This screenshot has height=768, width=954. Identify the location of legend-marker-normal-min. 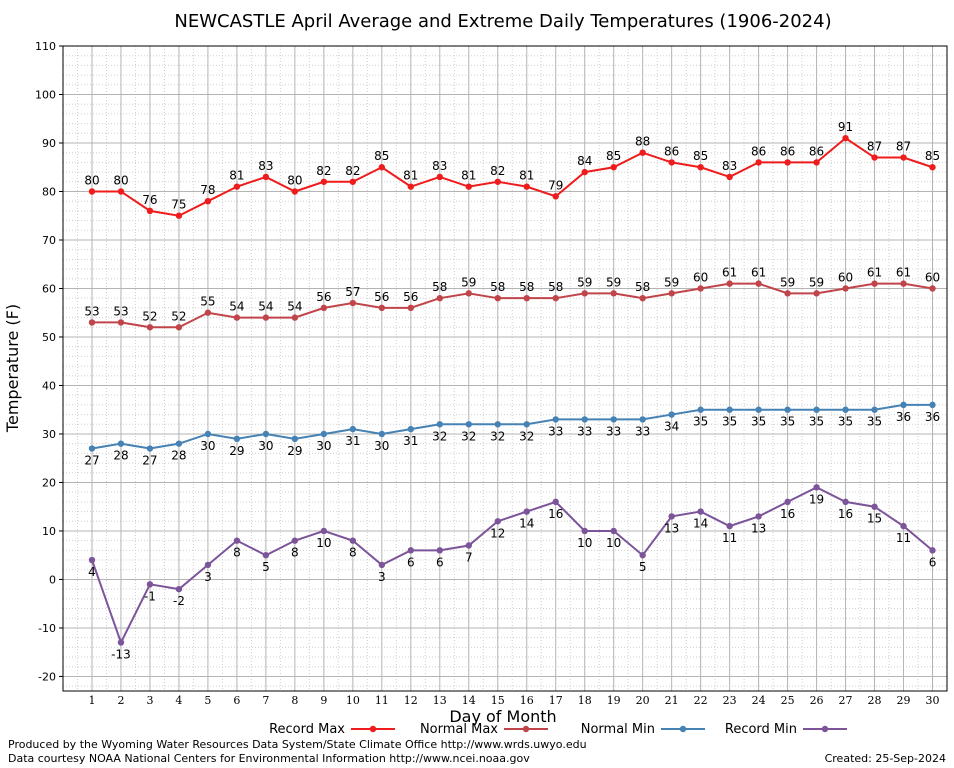
(683, 729).